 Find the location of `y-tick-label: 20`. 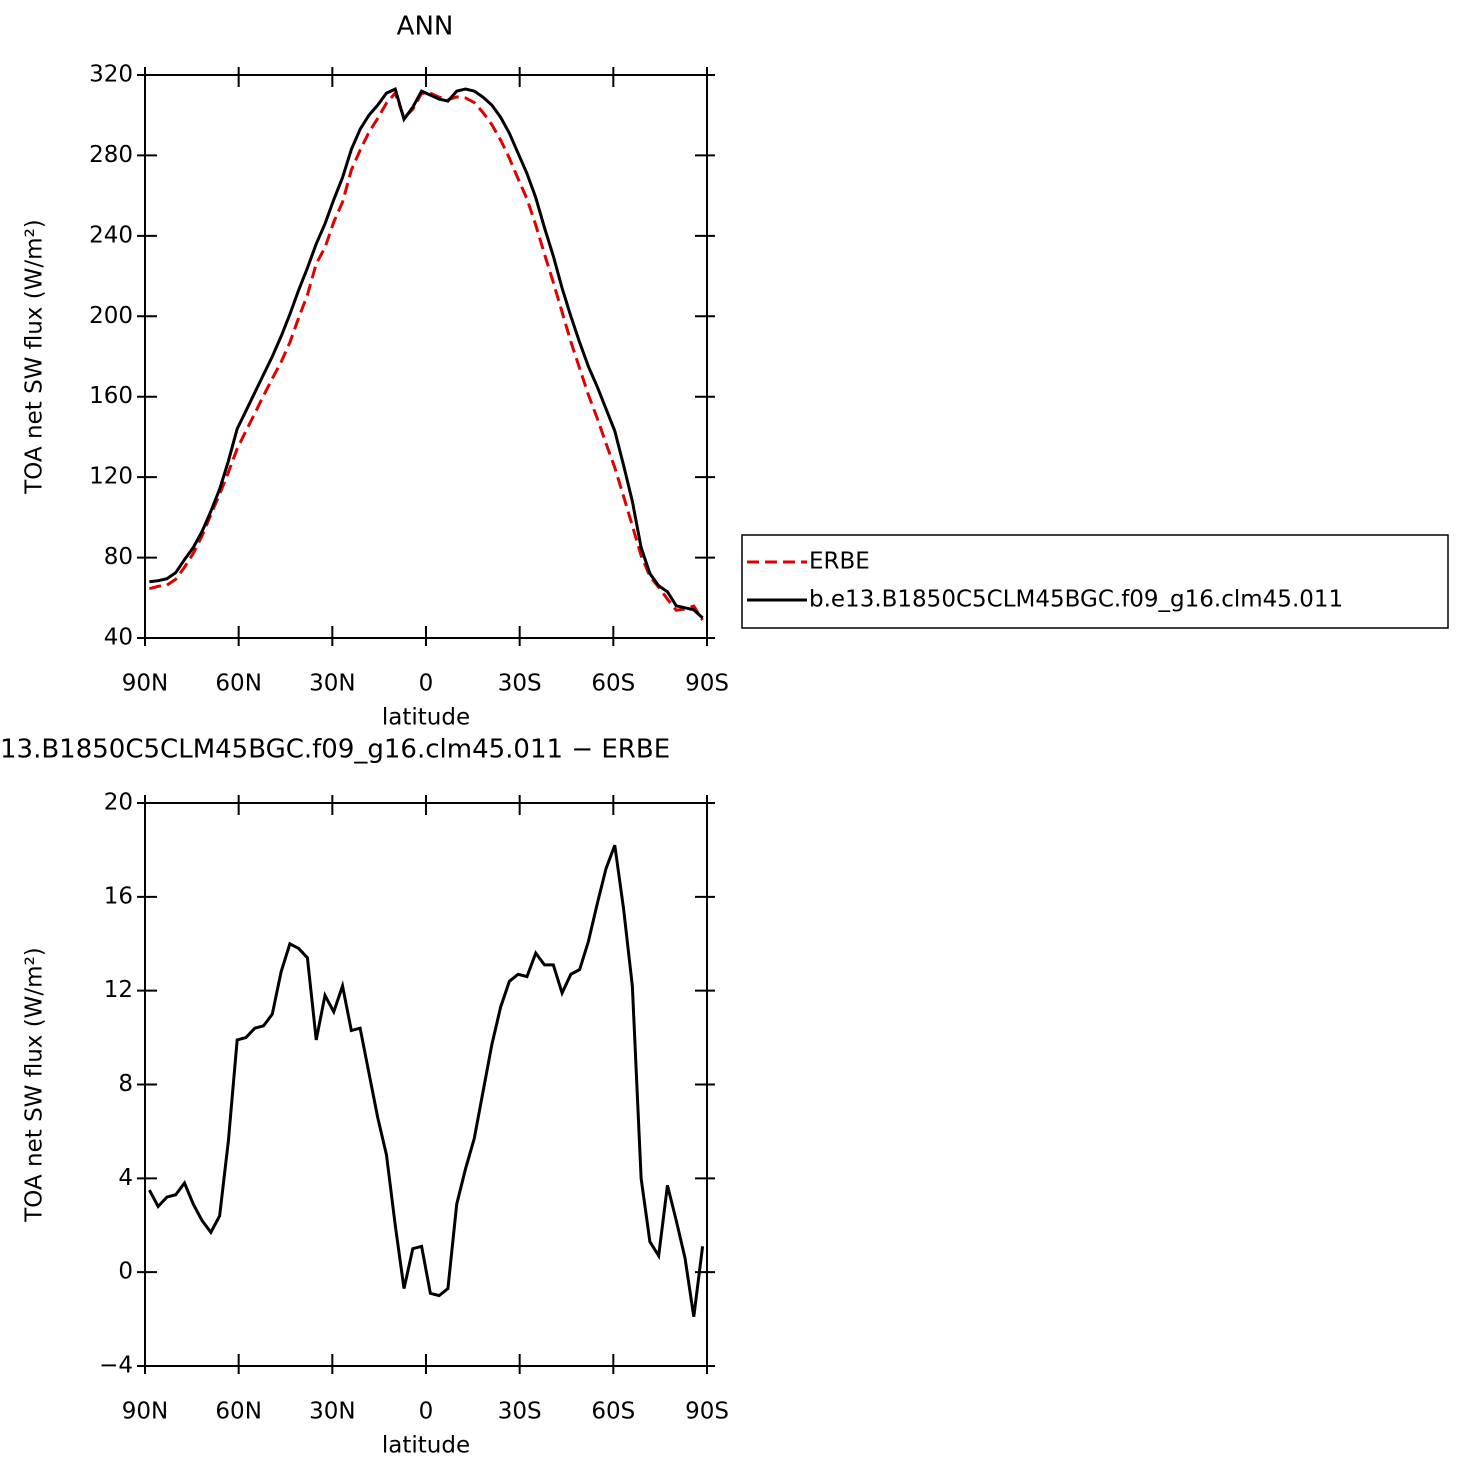

y-tick-label: 20 is located at coordinates (118, 803).